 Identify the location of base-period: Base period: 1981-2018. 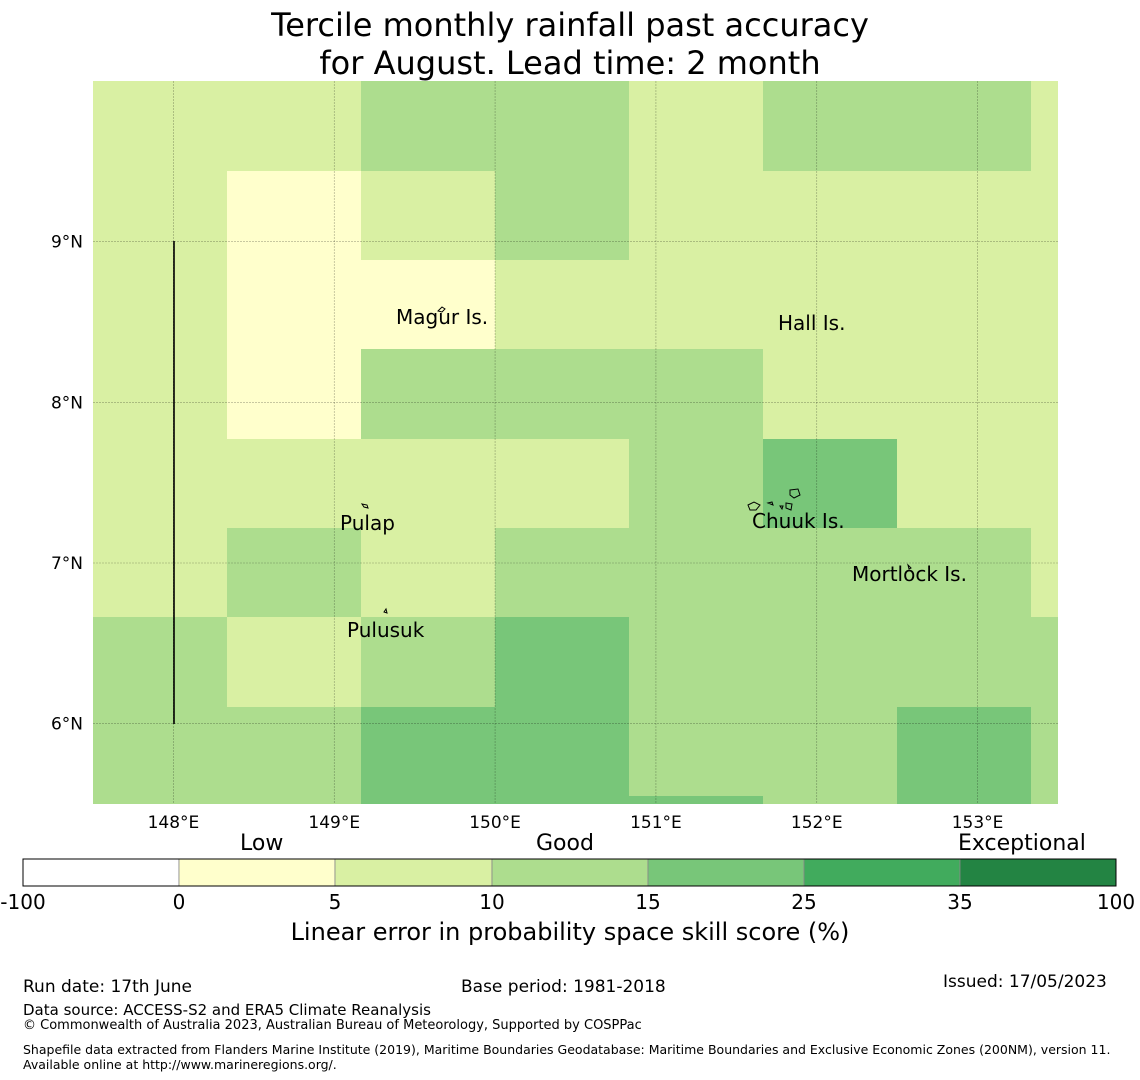
(563, 987).